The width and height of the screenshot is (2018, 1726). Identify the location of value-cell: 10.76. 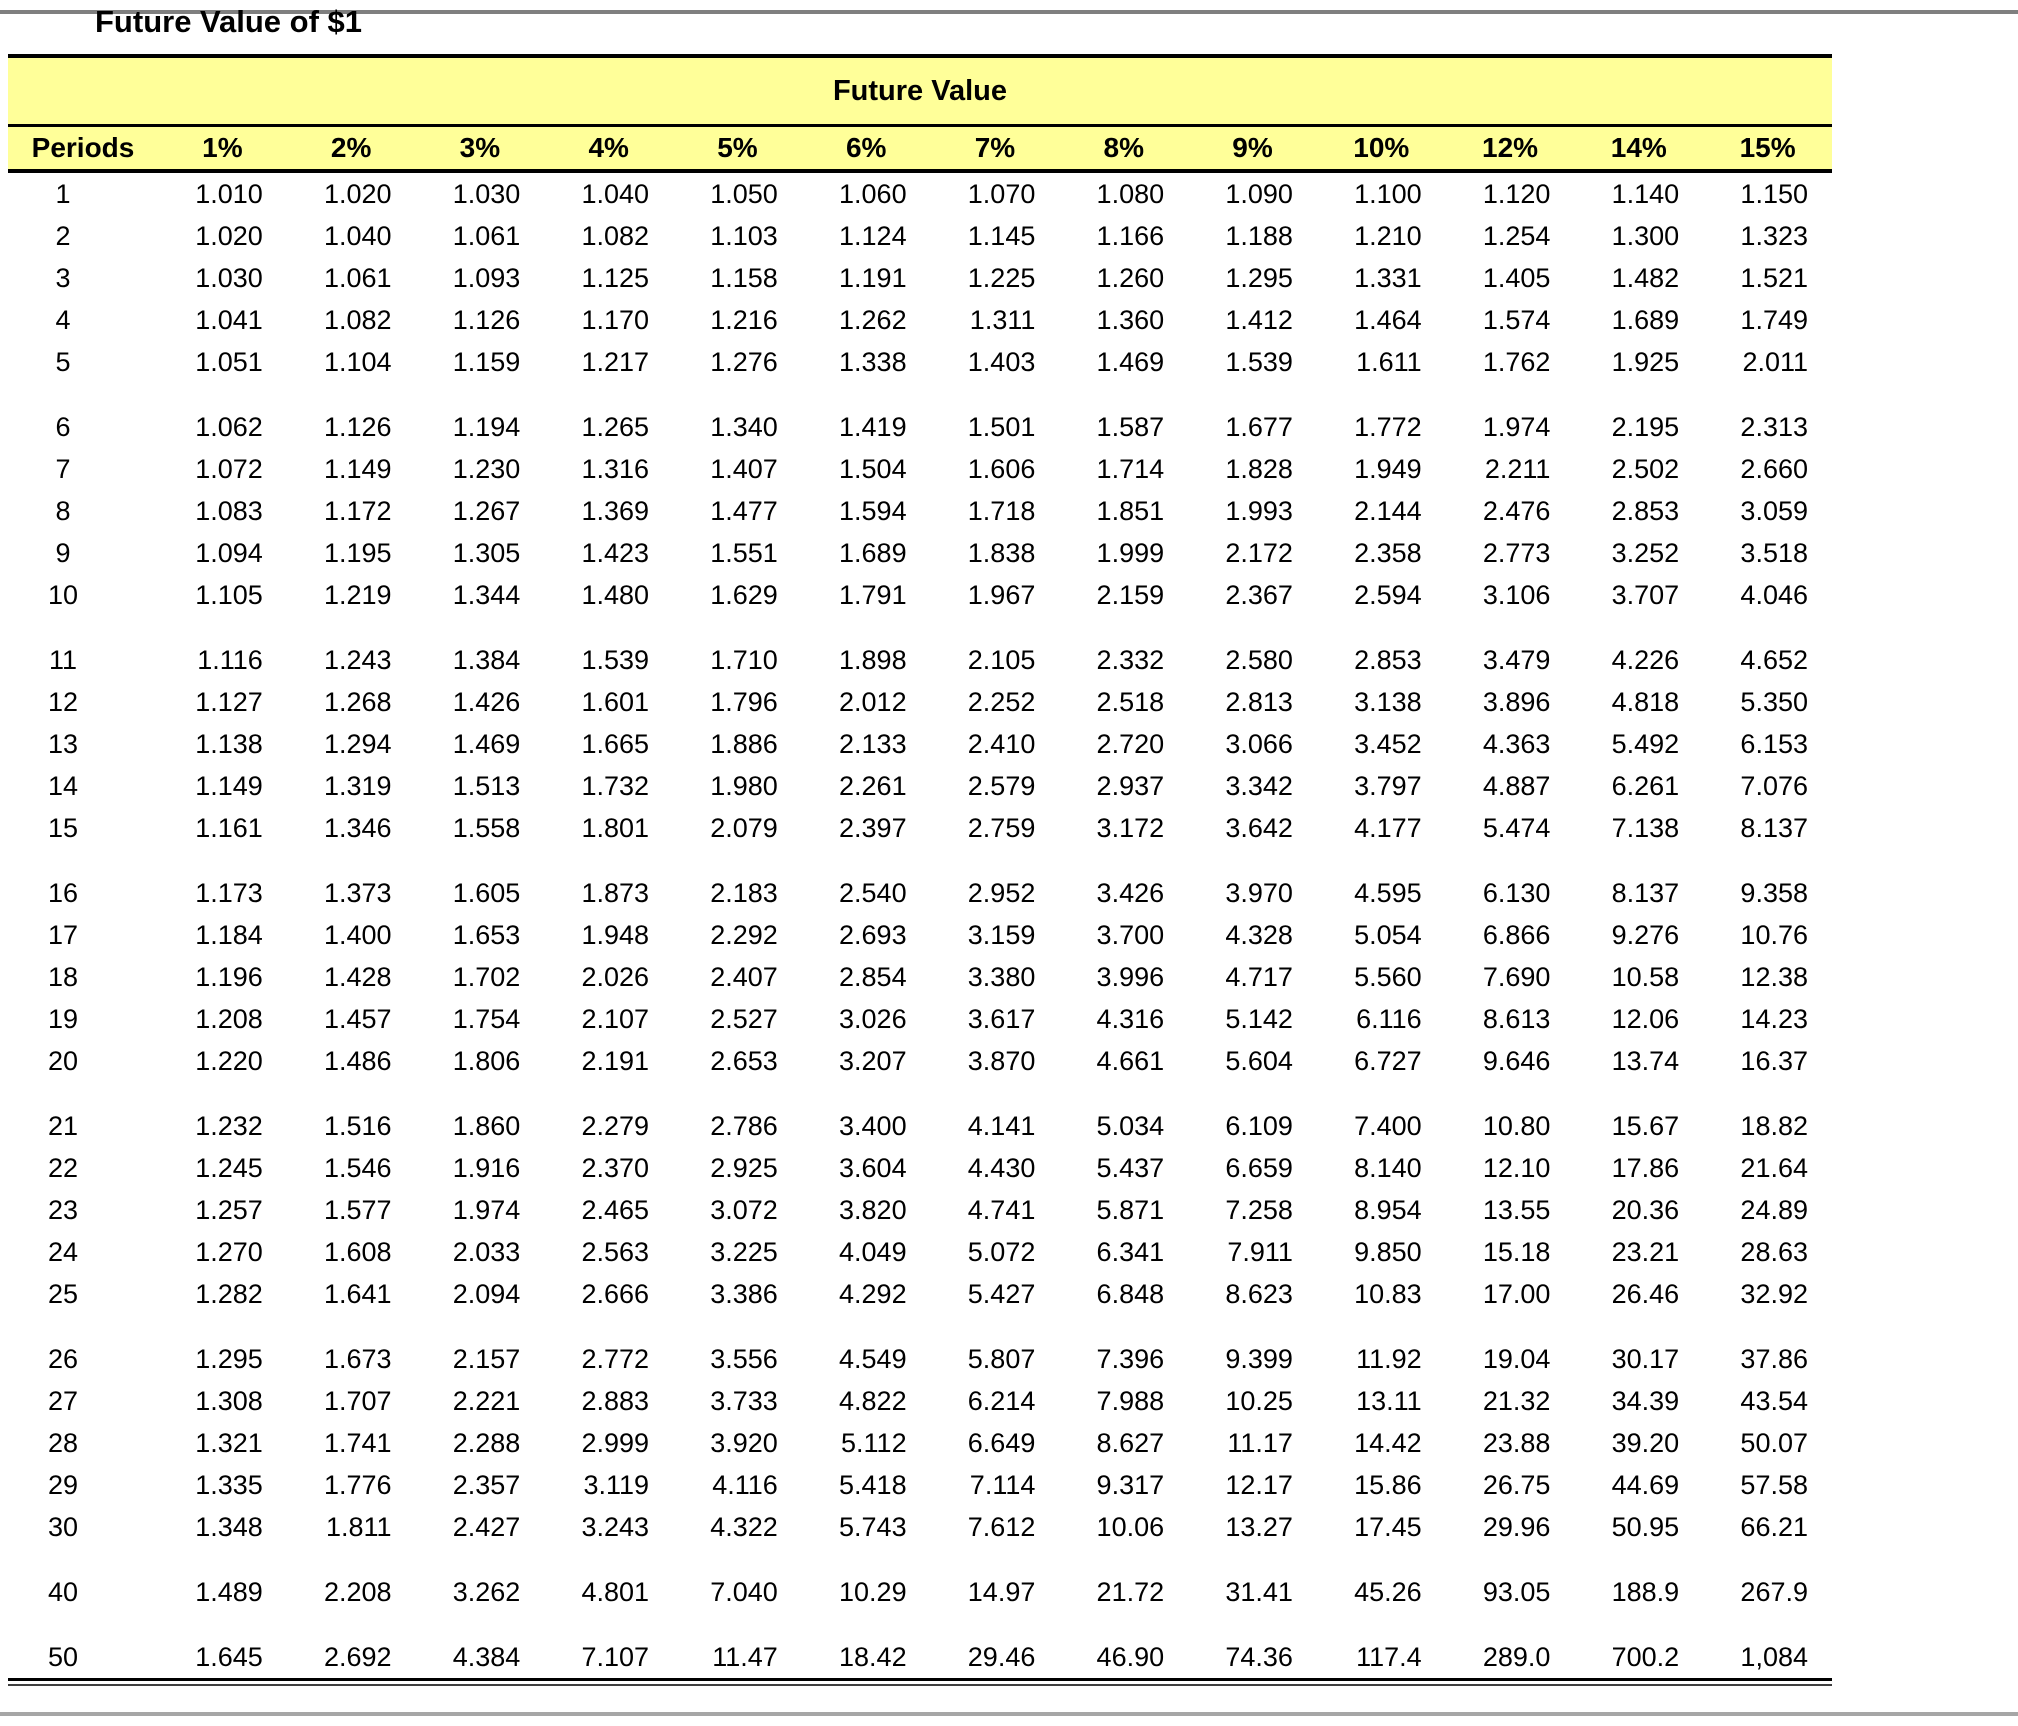
(1774, 934).